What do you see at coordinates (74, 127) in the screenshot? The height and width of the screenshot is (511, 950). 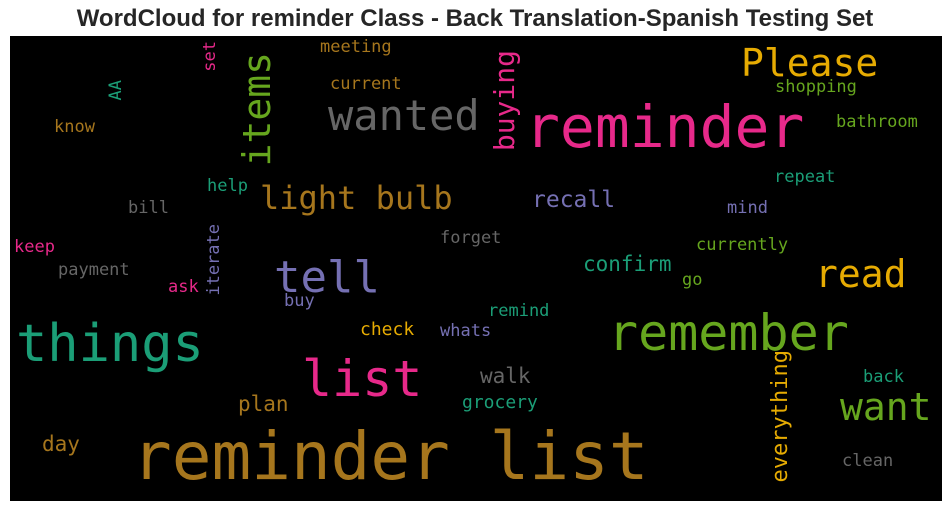 I see `word-know: know` at bounding box center [74, 127].